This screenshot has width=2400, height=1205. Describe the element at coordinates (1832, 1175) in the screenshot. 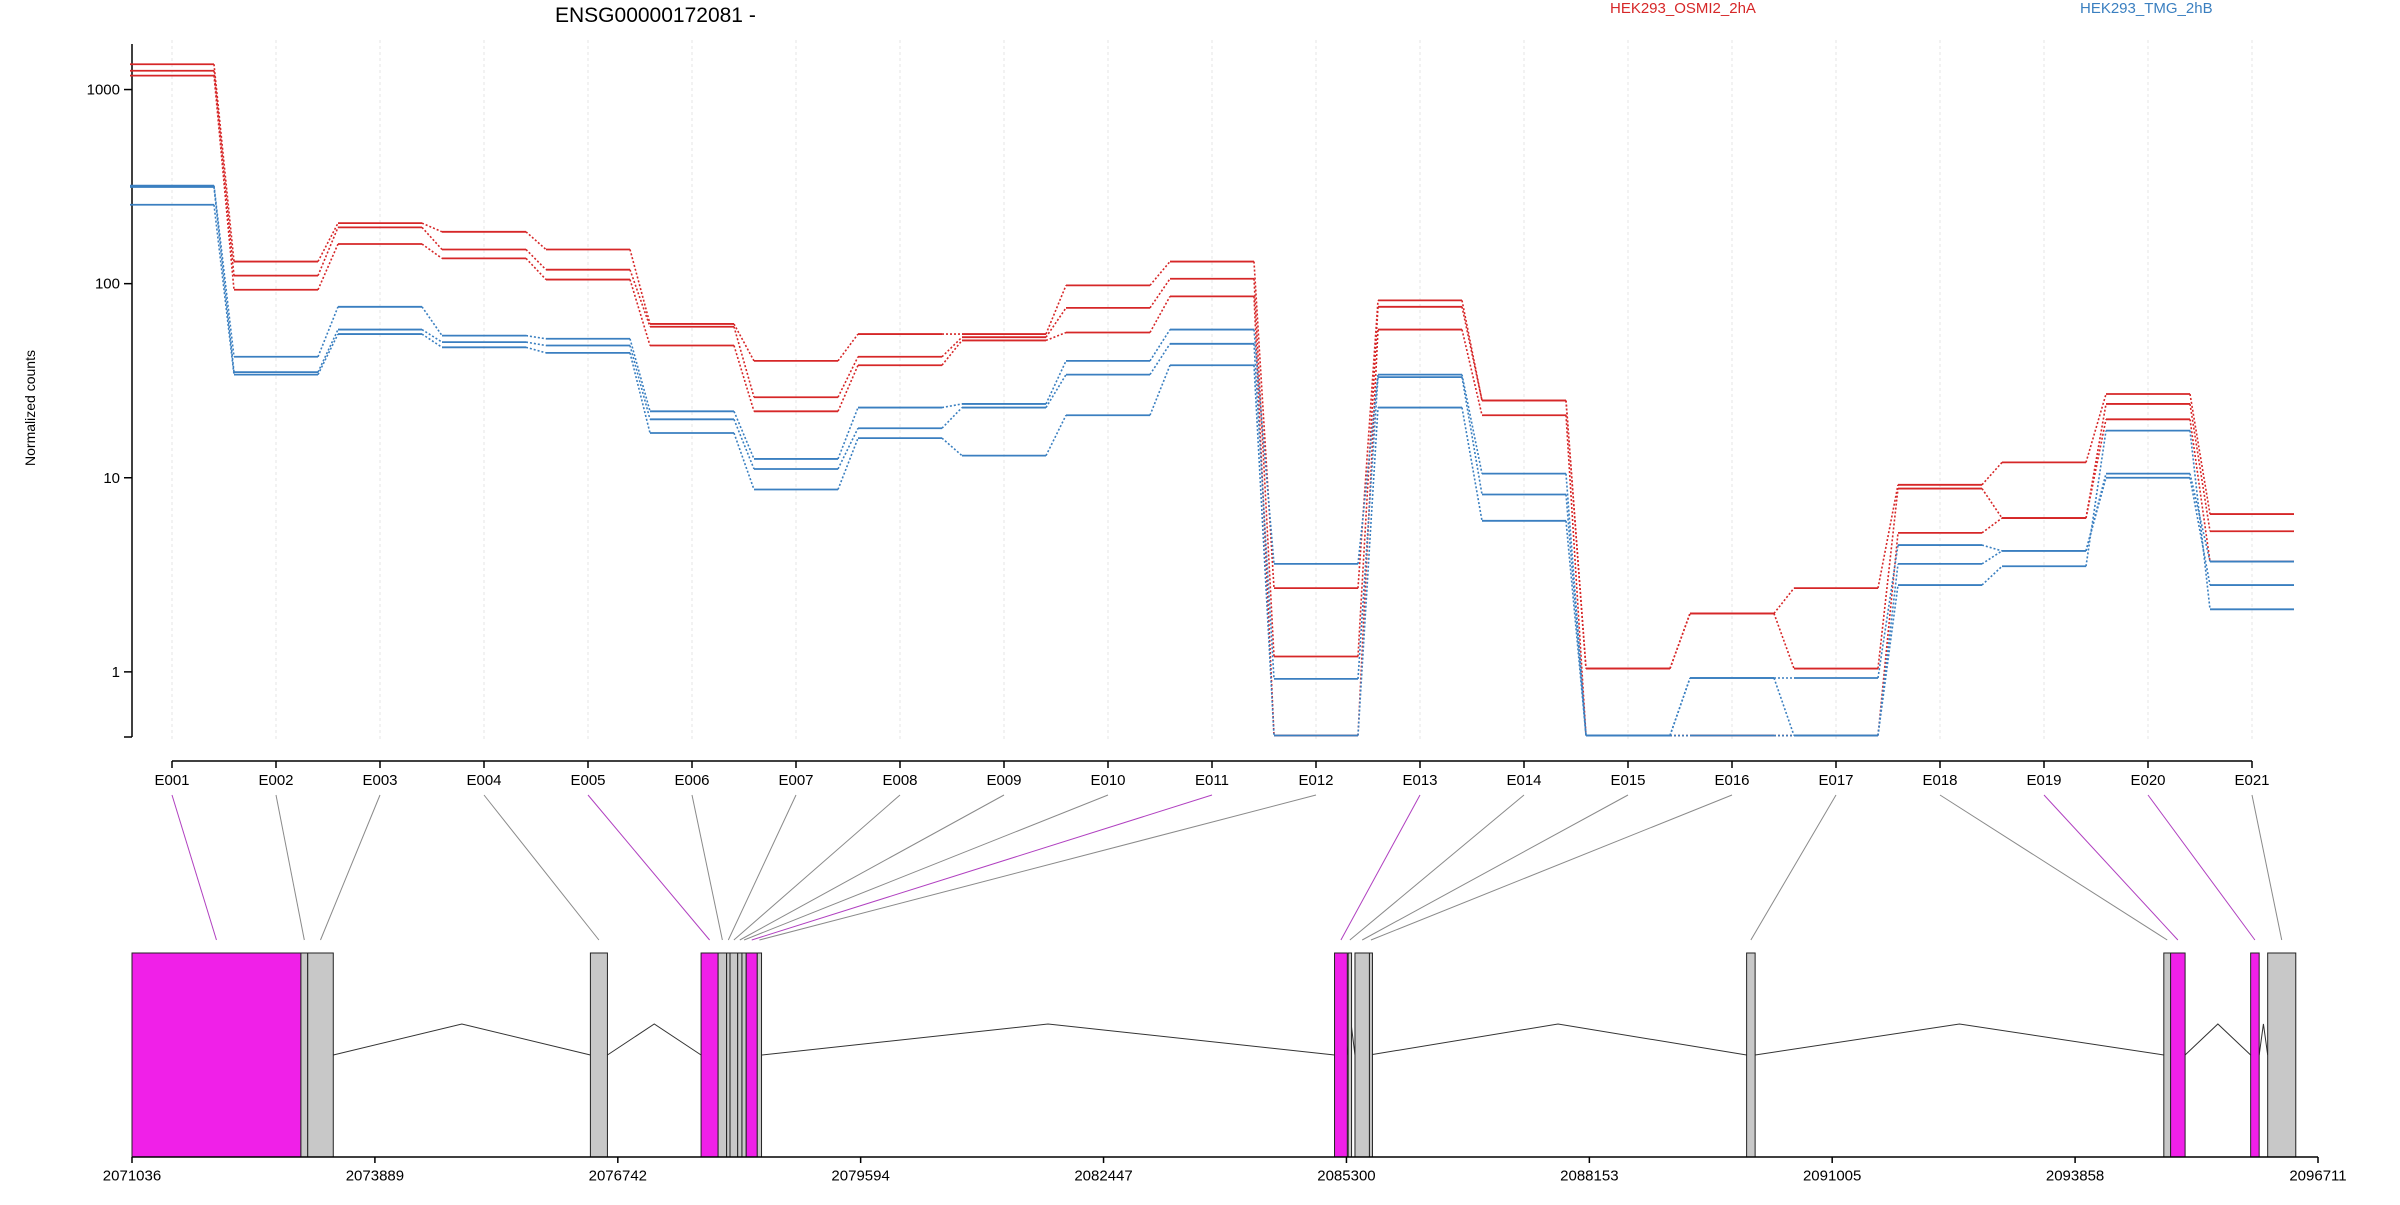

I see `gene-axis-label: 2091005` at that location.